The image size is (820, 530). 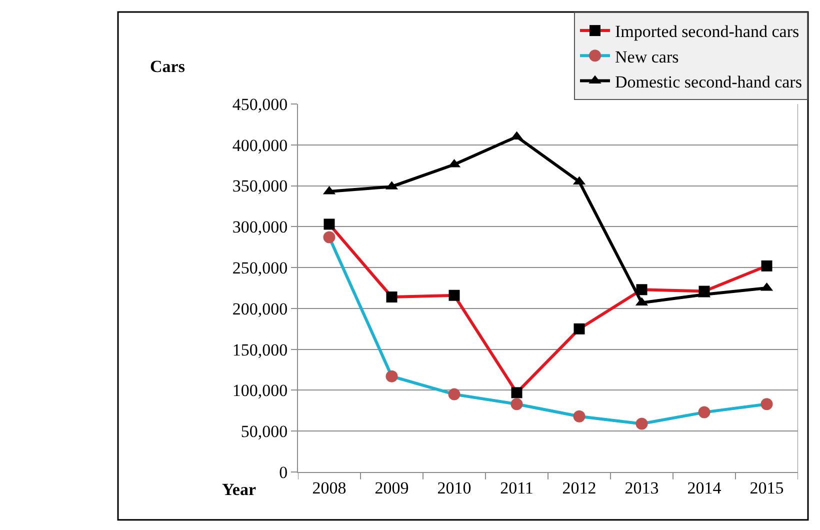 I want to click on y-tick-label: 0, so click(x=283, y=472).